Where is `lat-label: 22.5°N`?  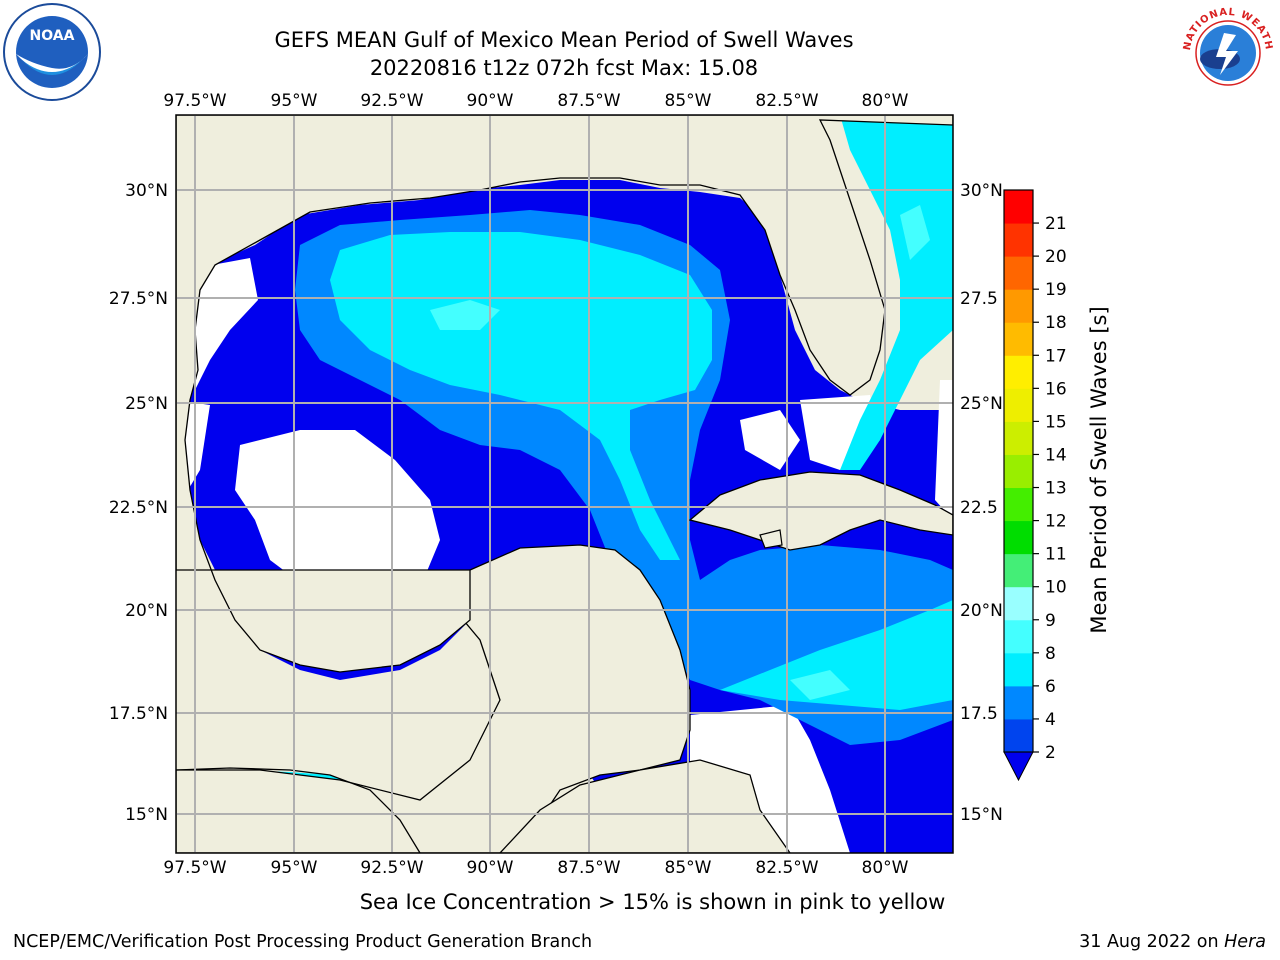
lat-label: 22.5°N is located at coordinates (138, 508).